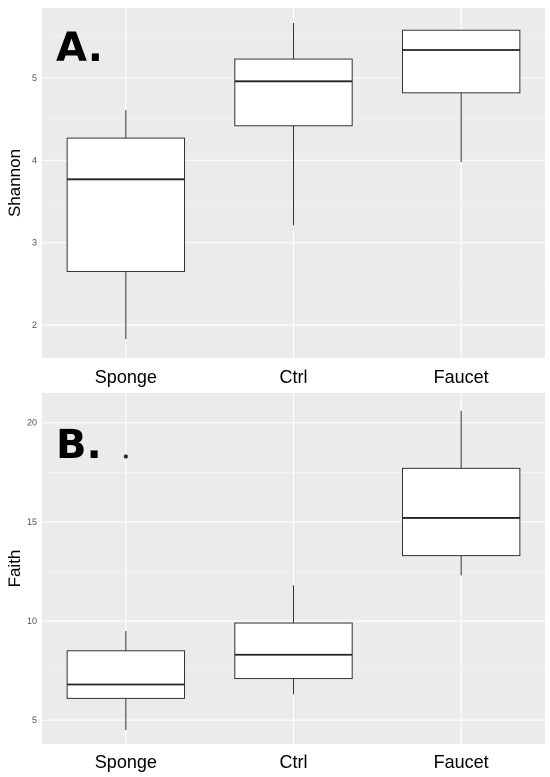 The width and height of the screenshot is (550, 777). I want to click on y-tick-label: 4, so click(34, 160).